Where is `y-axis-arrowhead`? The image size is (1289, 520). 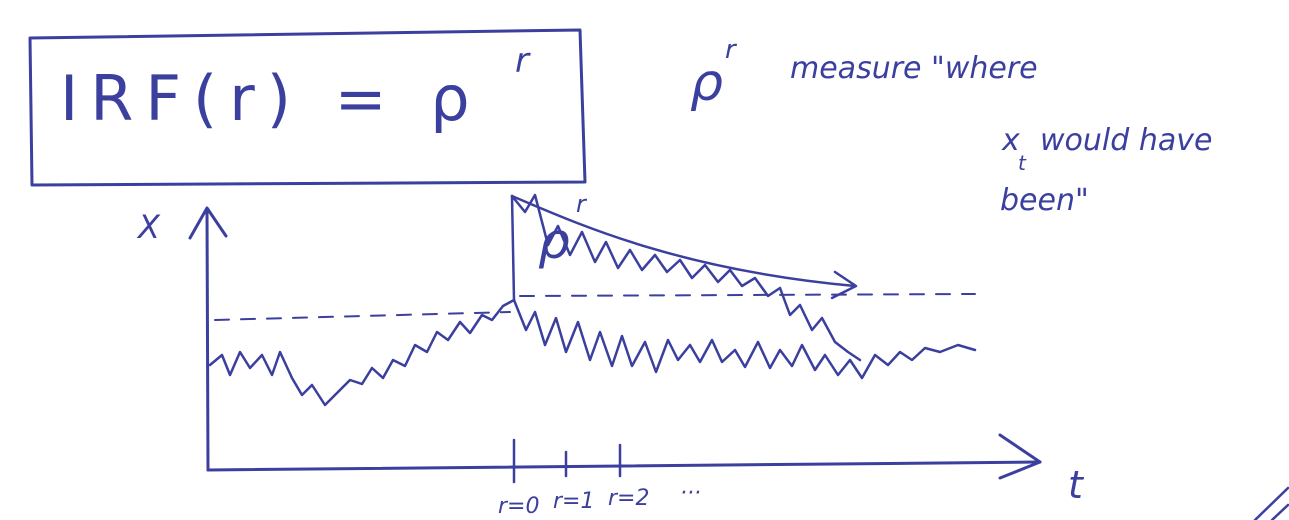
y-axis-arrowhead is located at coordinates (208, 223).